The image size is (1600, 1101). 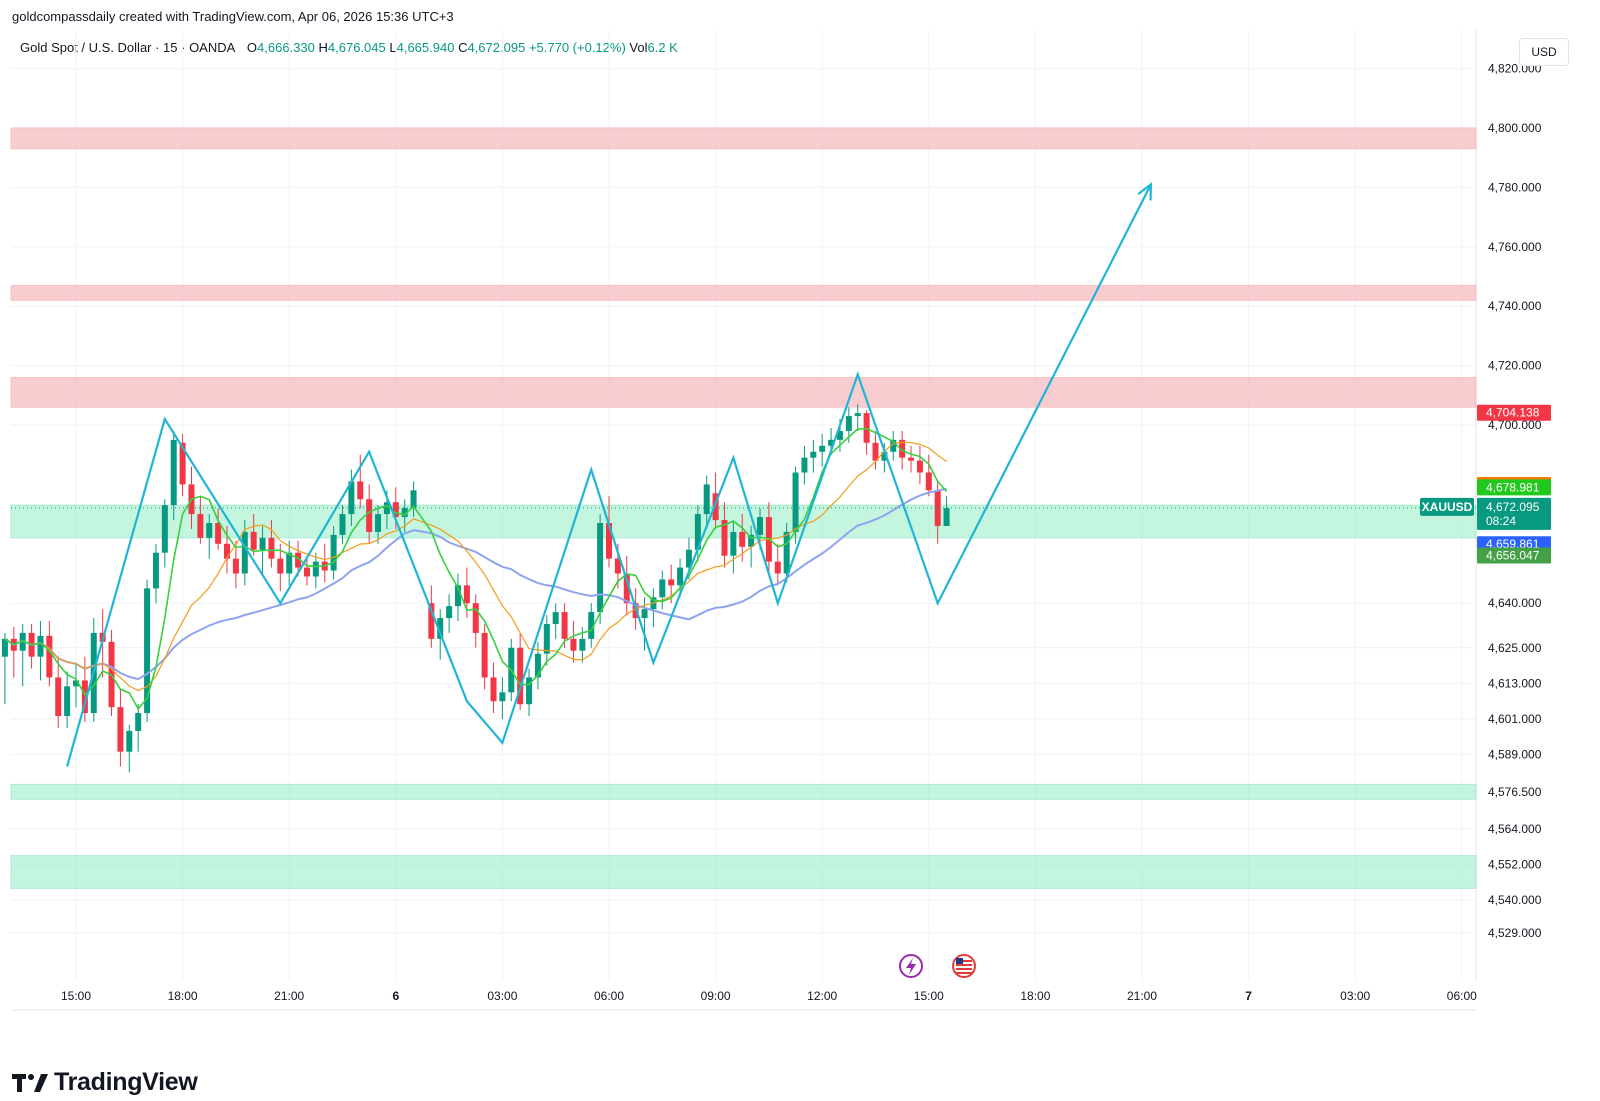 What do you see at coordinates (1515, 683) in the screenshot?
I see `price-tick-label: 4,613.000` at bounding box center [1515, 683].